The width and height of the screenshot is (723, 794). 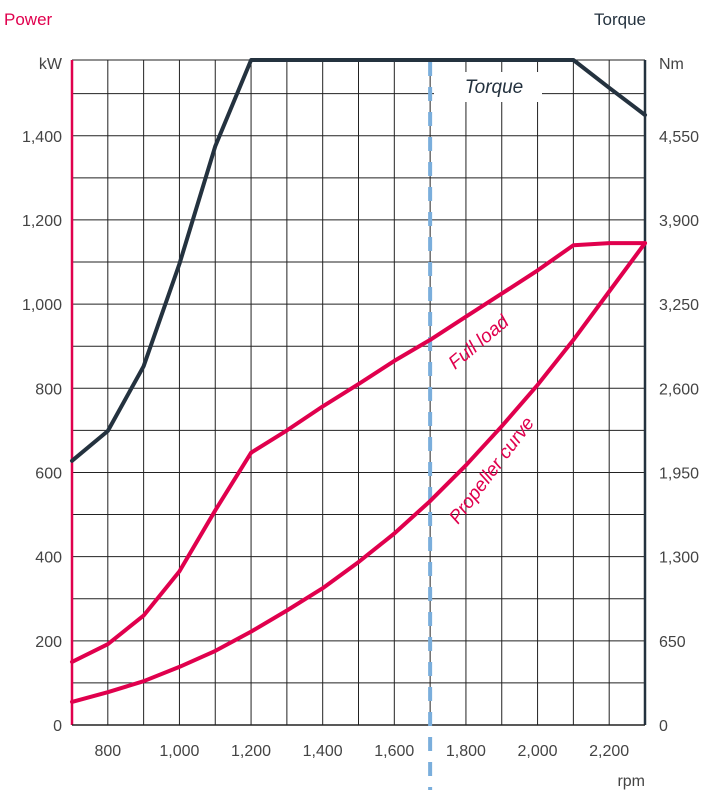 What do you see at coordinates (494, 87) in the screenshot?
I see `torque-series-label: Torque` at bounding box center [494, 87].